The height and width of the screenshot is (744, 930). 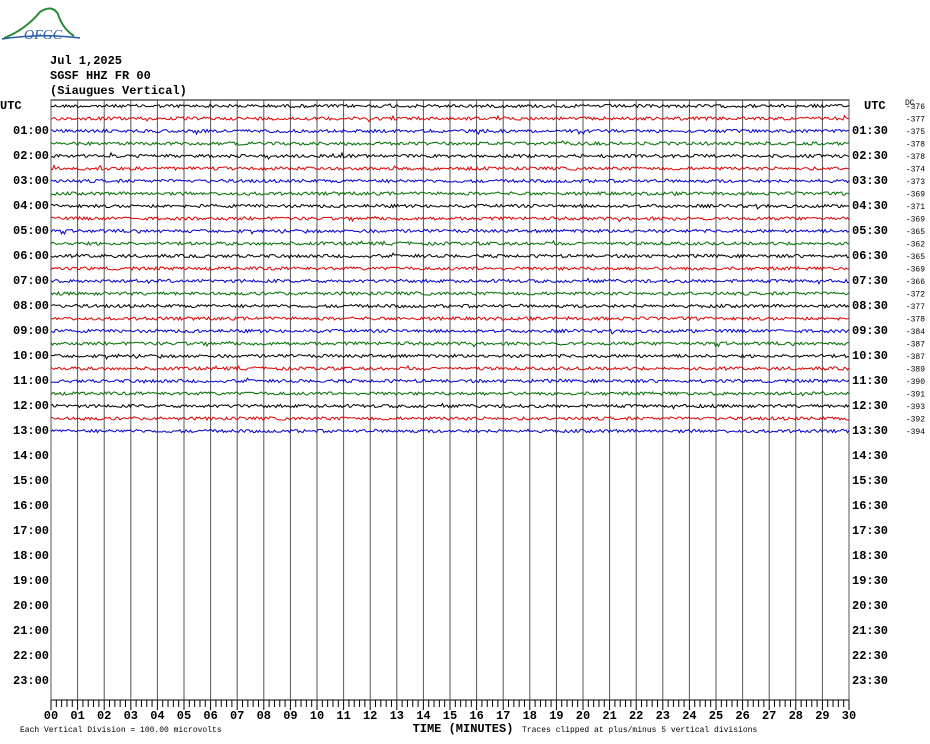 What do you see at coordinates (910, 103) in the screenshot?
I see `dc-title: DC` at bounding box center [910, 103].